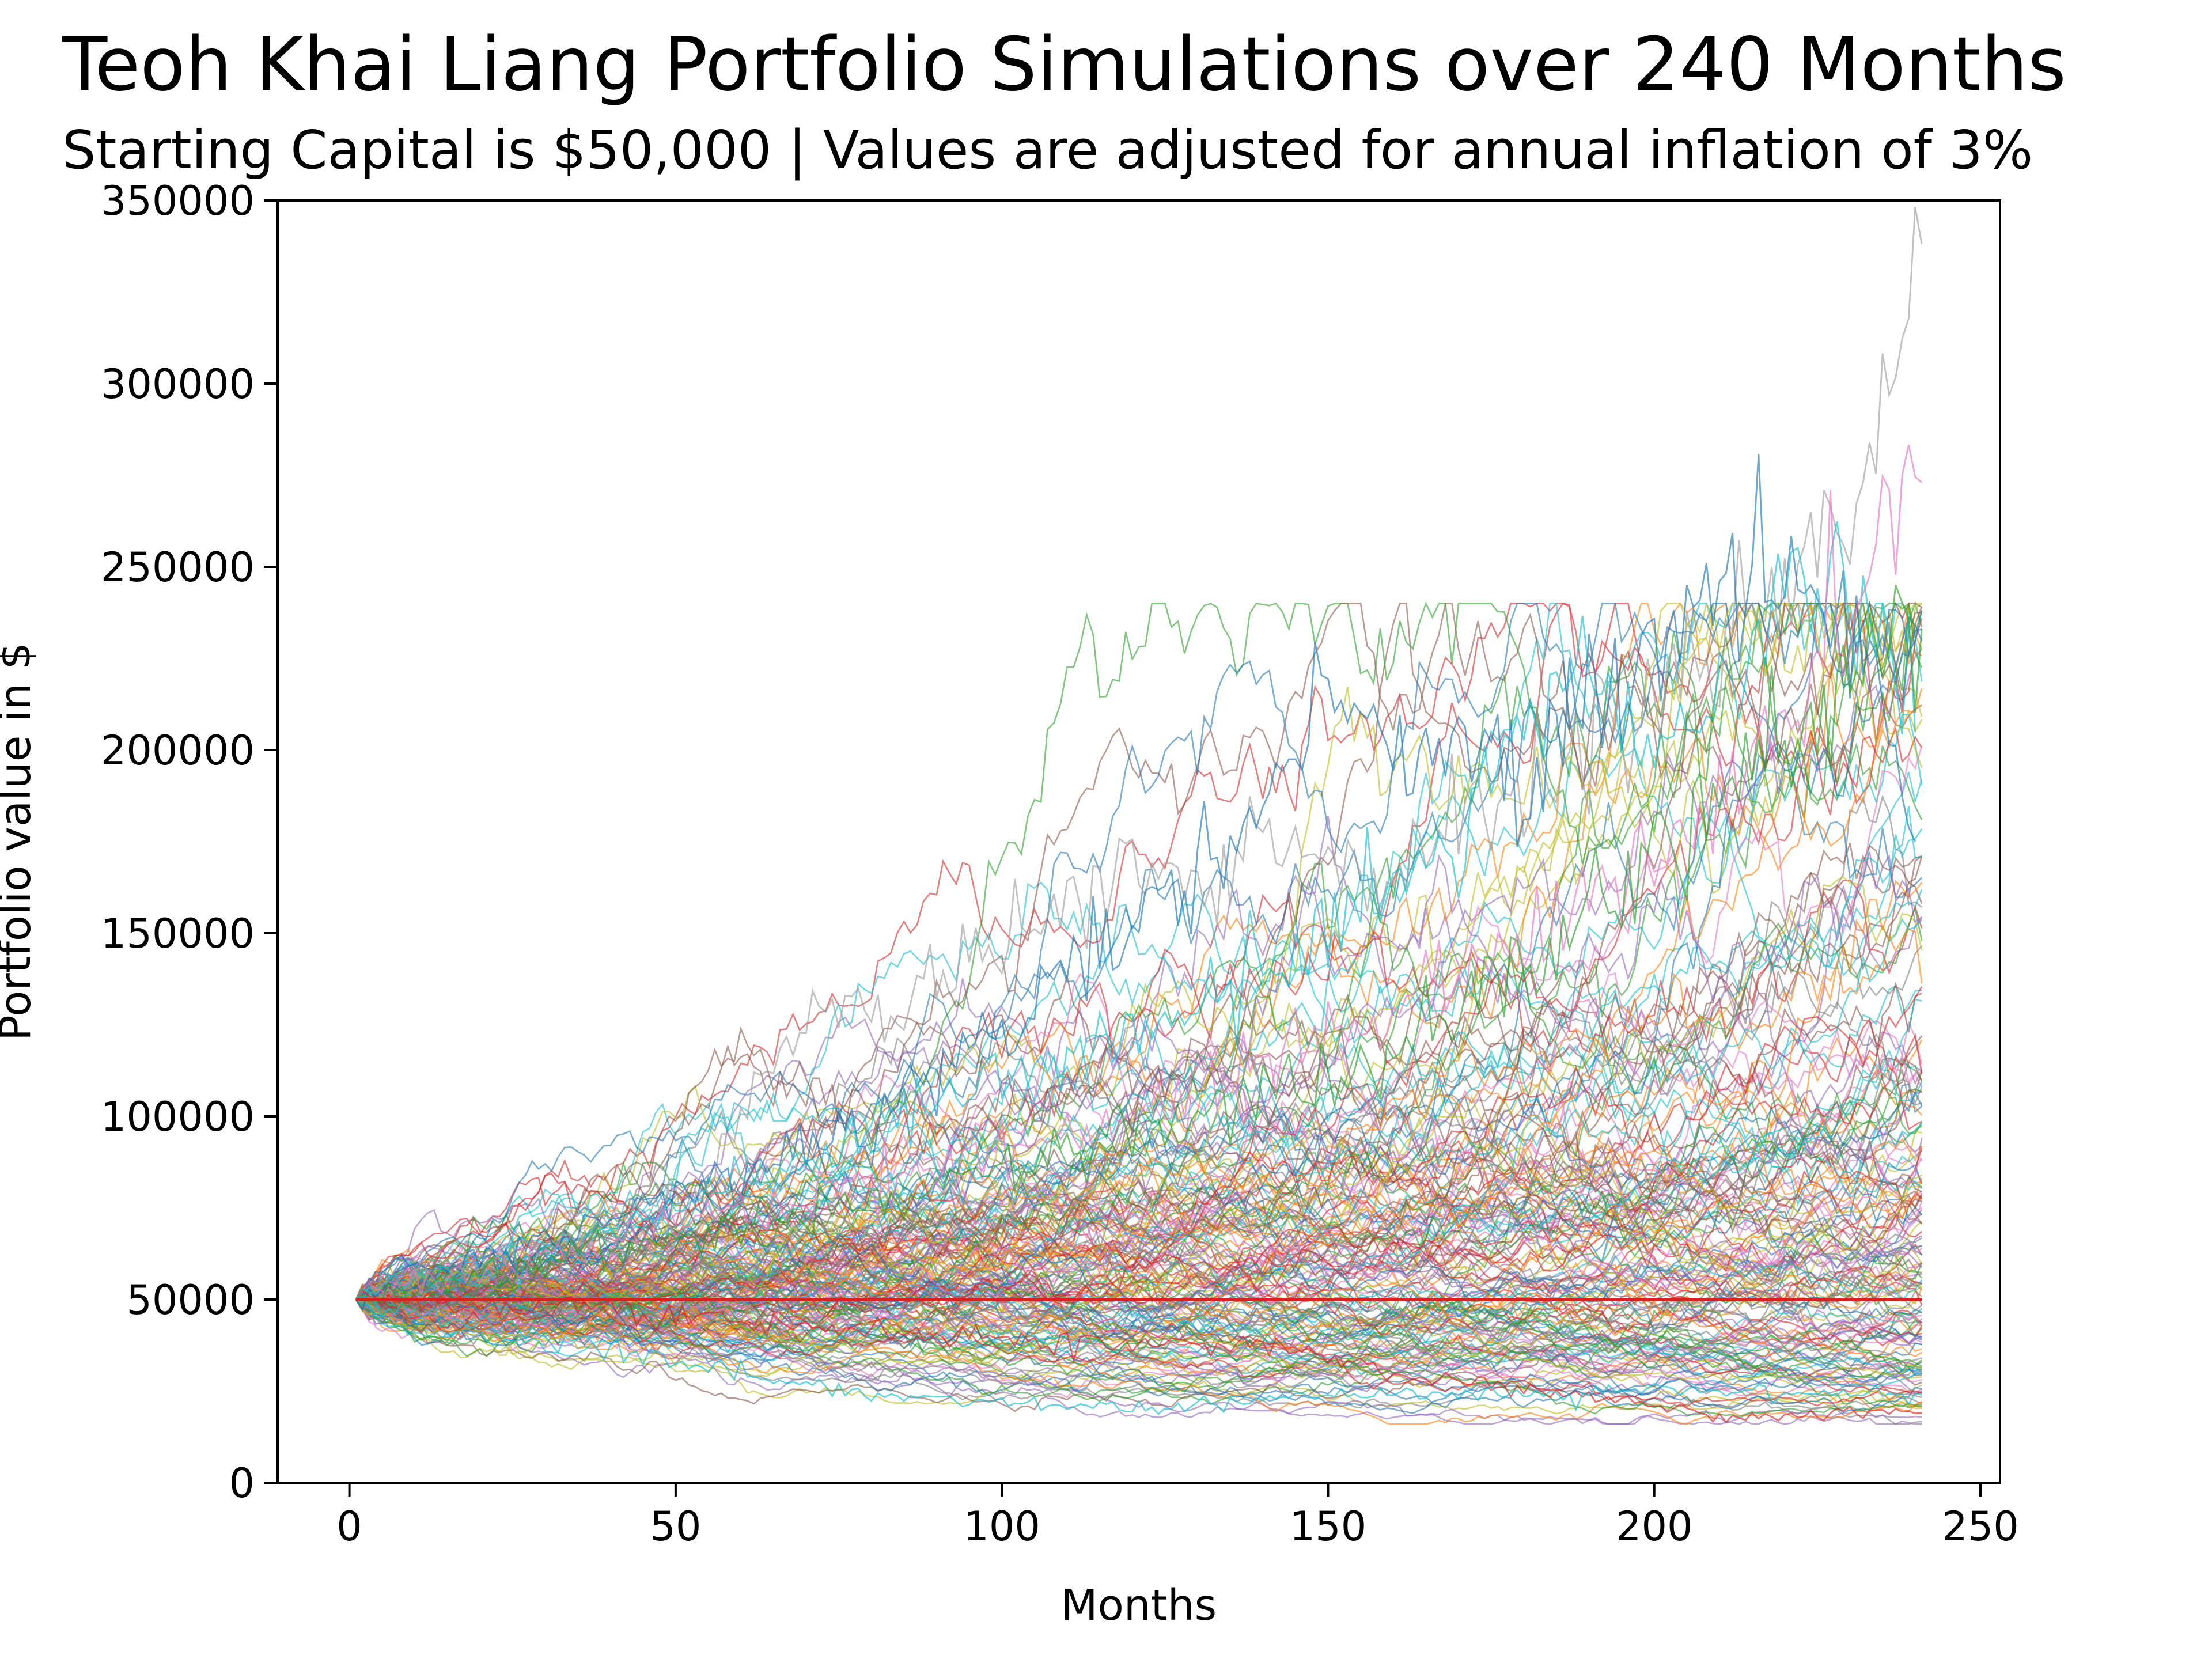 The image size is (2212, 1659). I want to click on x-tick-label: 250, so click(1980, 1526).